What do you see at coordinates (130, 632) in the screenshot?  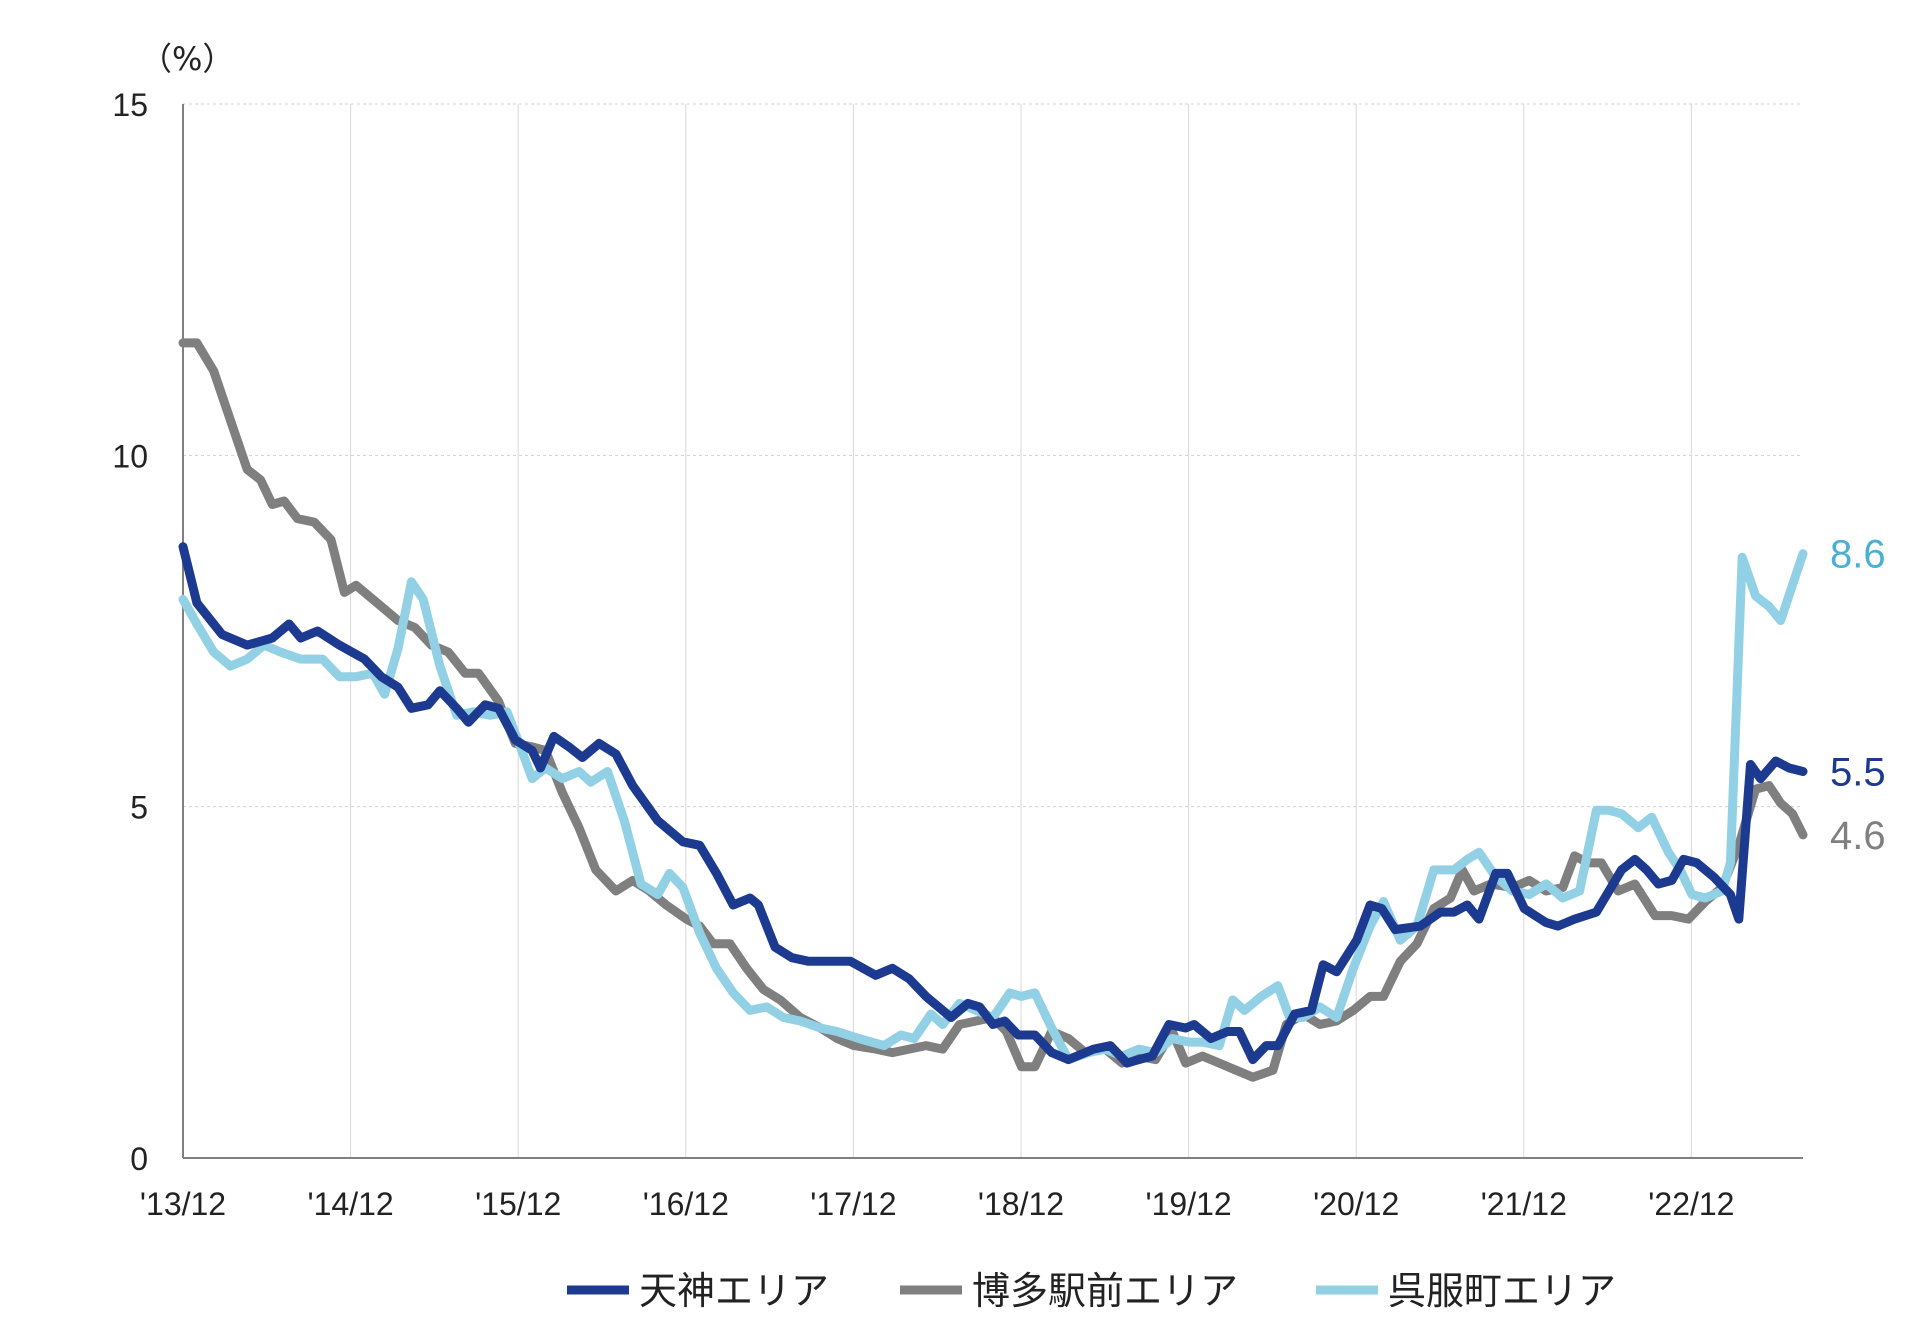 I see `y-tick-labels: 0 5 10 15` at bounding box center [130, 632].